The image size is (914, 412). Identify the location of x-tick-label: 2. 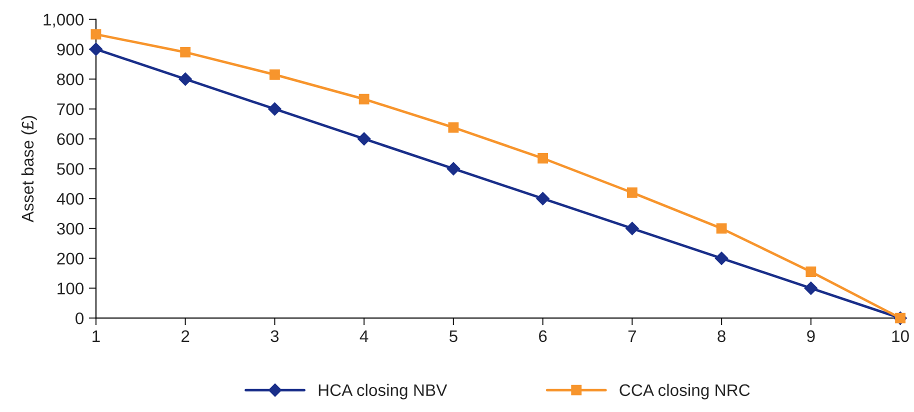
(186, 336).